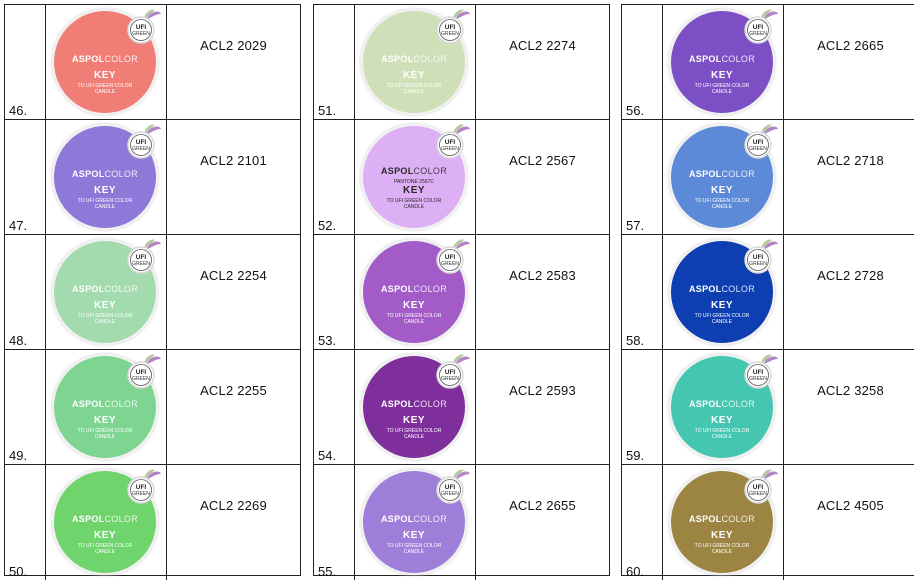 This screenshot has height=580, width=914. I want to click on item-number: 47., so click(18, 225).